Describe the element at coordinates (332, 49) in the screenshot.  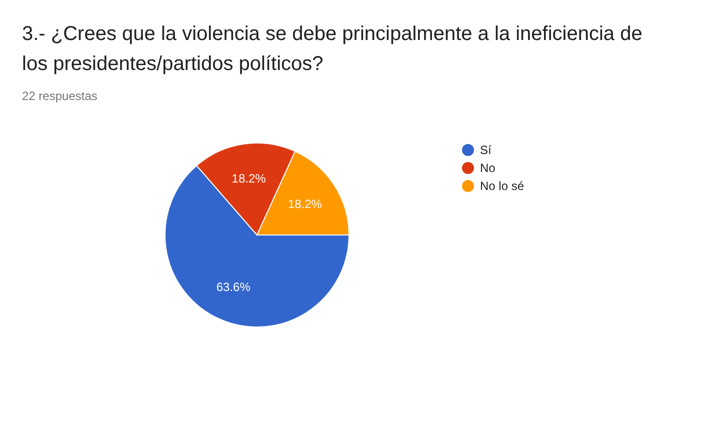
I see `chart-title: 3.- ¿Crees que la violencia se debe principalmente a la ineficiencia de los presidentes/partidos políticos?` at that location.